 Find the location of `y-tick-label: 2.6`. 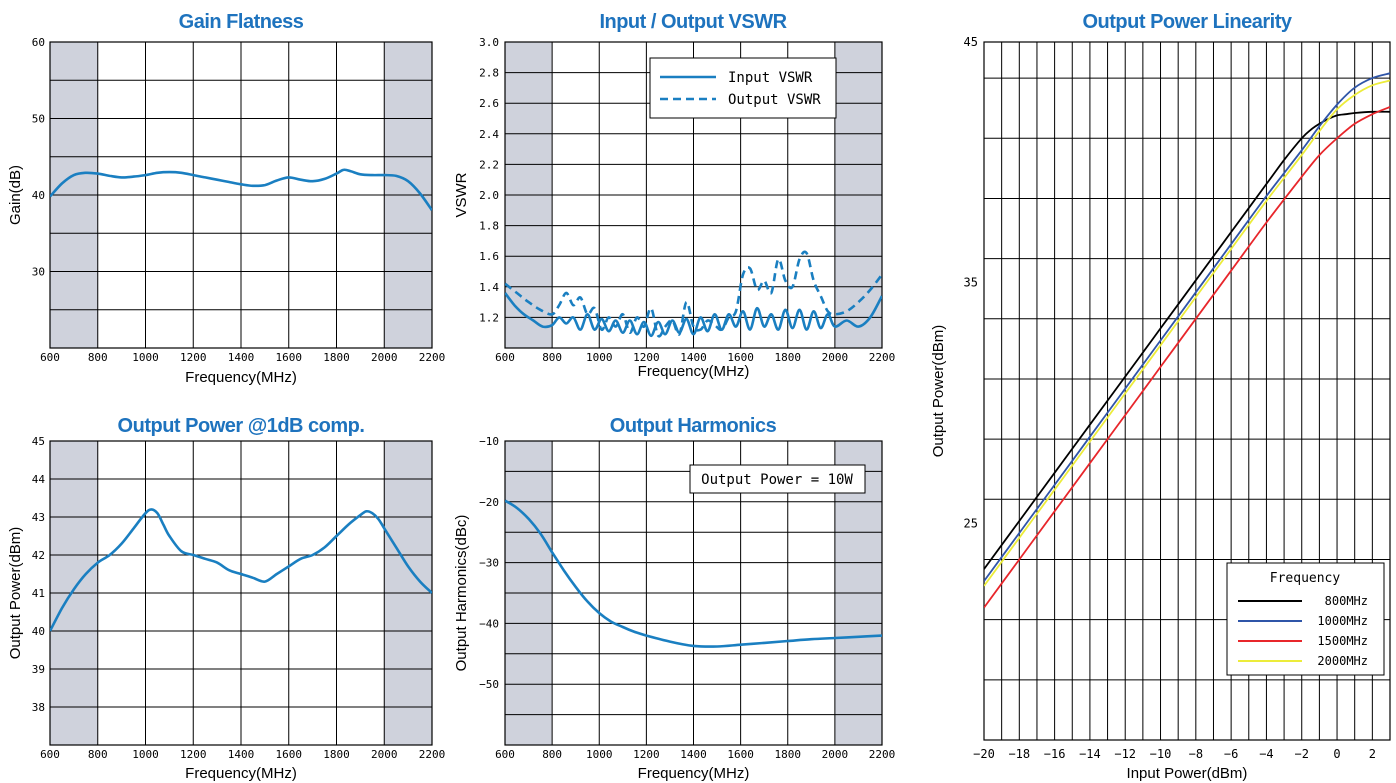

y-tick-label: 2.6 is located at coordinates (489, 103).